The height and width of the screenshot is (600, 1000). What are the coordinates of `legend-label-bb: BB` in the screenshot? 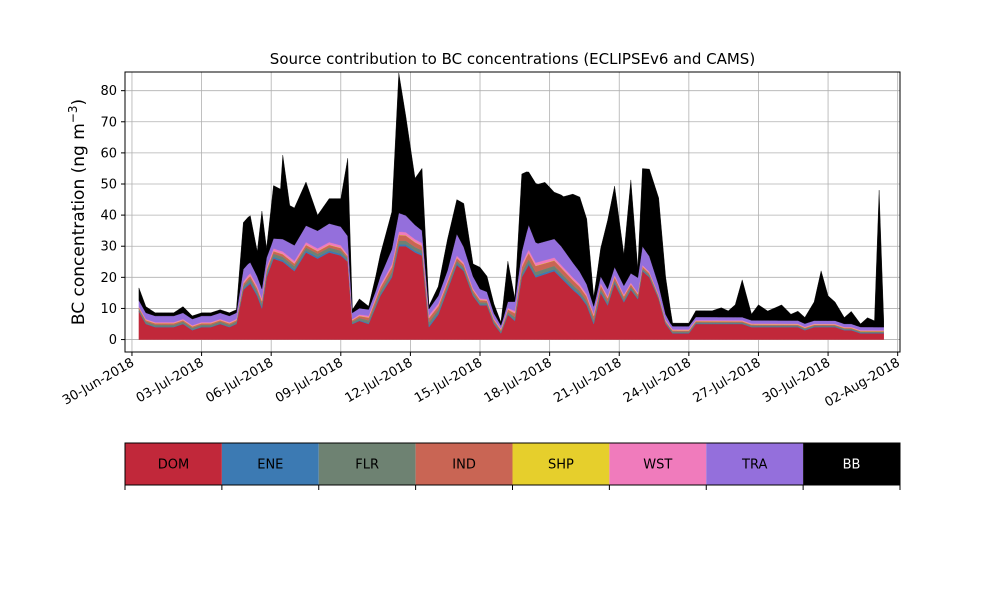 It's located at (852, 465).